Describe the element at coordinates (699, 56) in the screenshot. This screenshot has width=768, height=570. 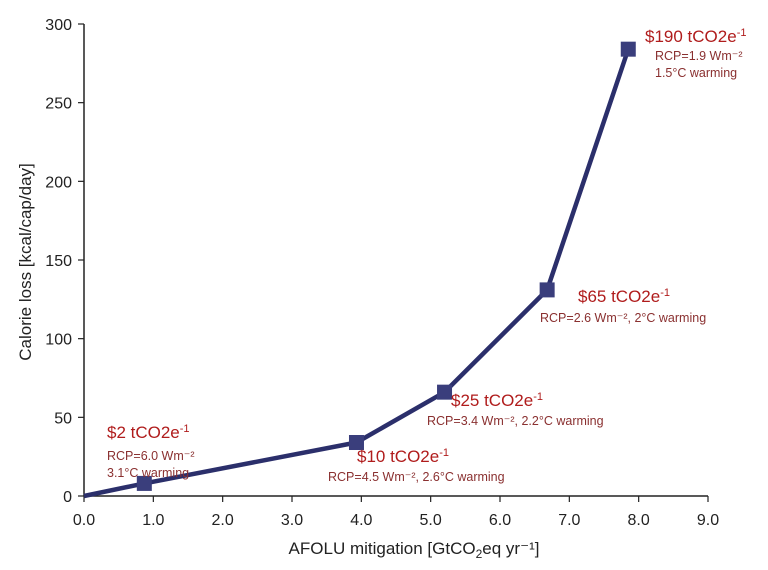
I see `annotation-detail: RCP=1.9 Wm⁻²` at that location.